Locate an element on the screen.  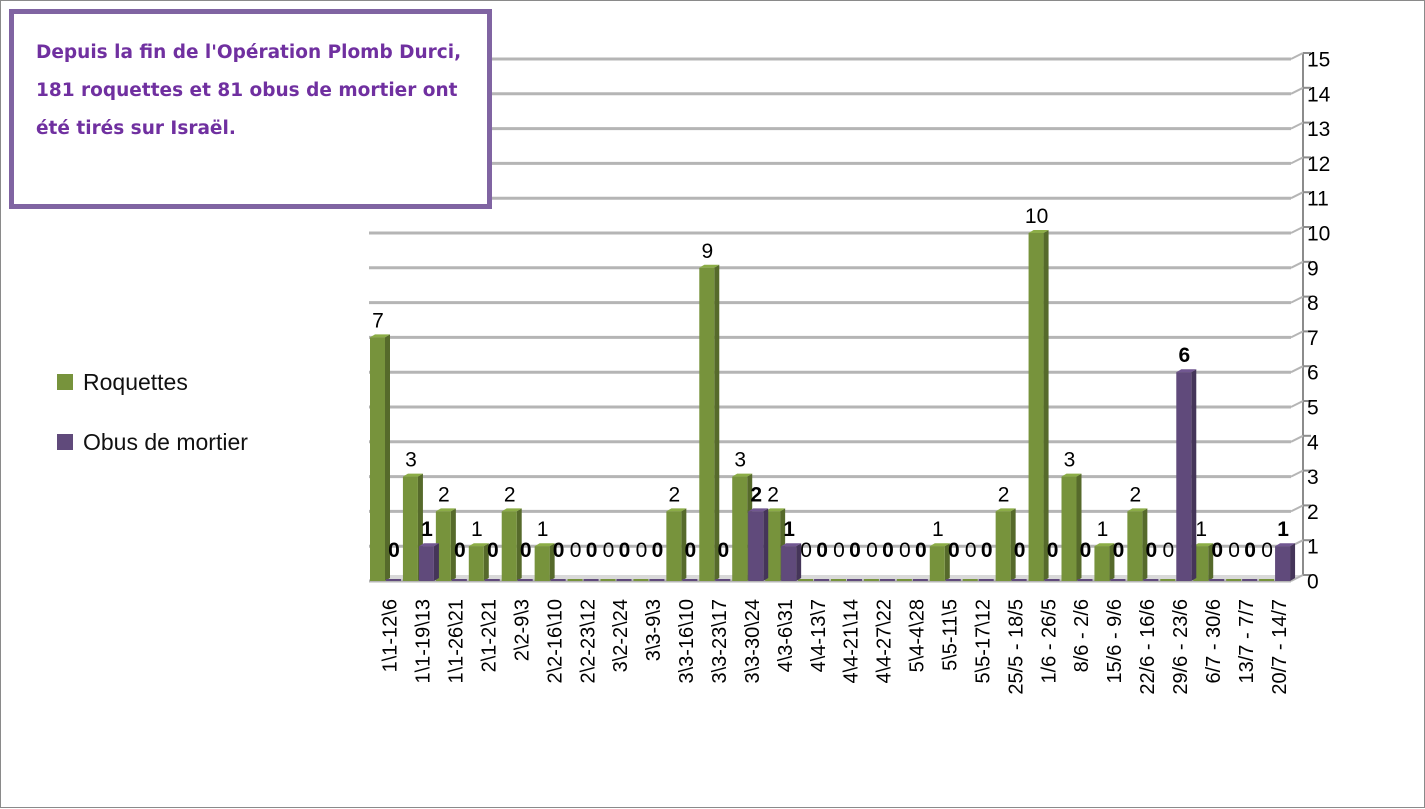
legend-swatch-obus is located at coordinates (65, 442).